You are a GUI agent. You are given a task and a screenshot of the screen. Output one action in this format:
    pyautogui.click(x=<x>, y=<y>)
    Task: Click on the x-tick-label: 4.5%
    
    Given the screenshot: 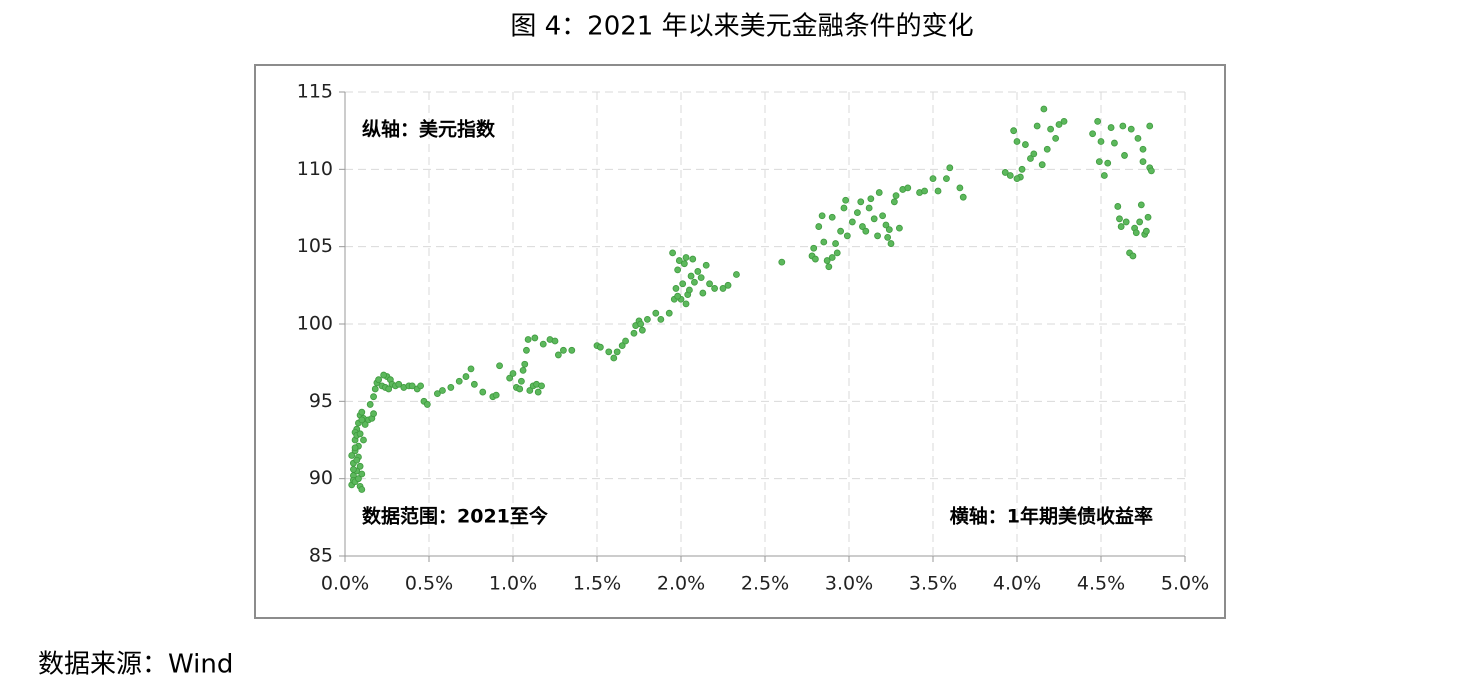 What is the action you would take?
    pyautogui.click(x=1101, y=584)
    